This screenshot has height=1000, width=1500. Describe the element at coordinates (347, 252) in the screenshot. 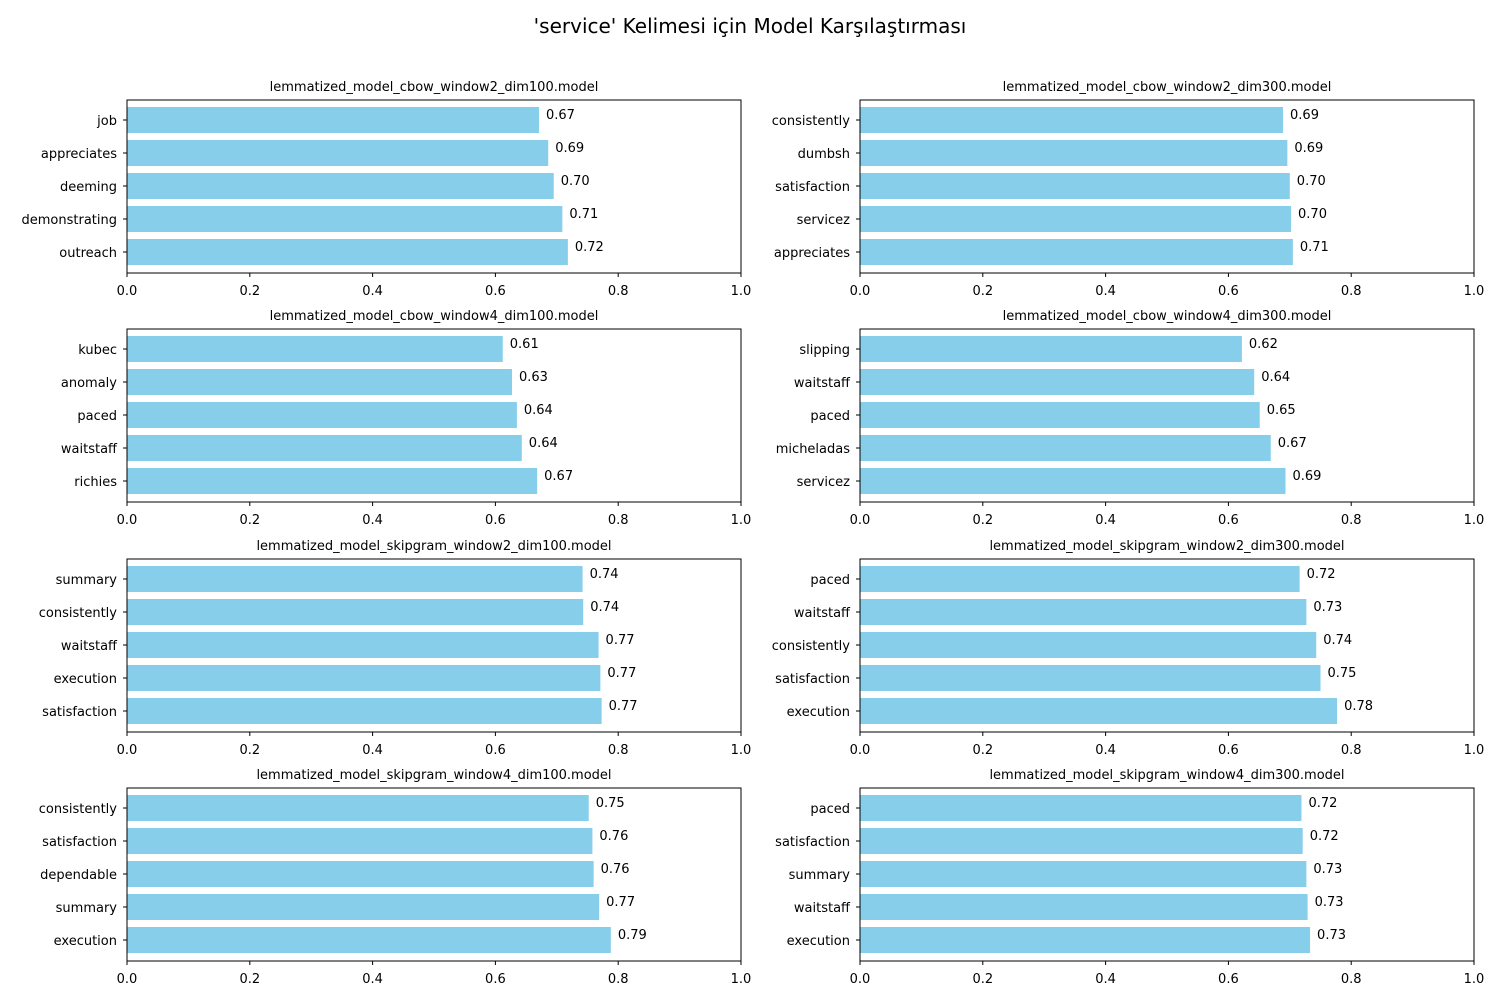

I see `bar-outreach` at that location.